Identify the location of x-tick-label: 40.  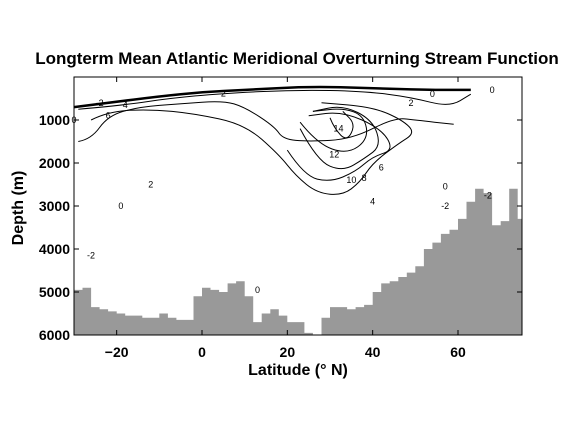
(373, 352).